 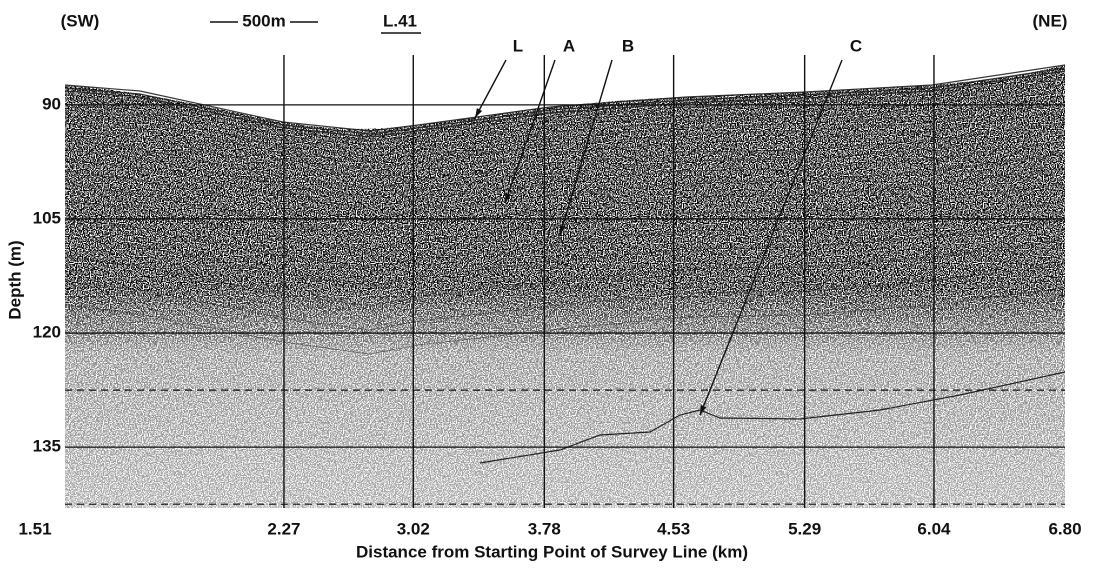 I want to click on header-scale: 500m, so click(x=263, y=20).